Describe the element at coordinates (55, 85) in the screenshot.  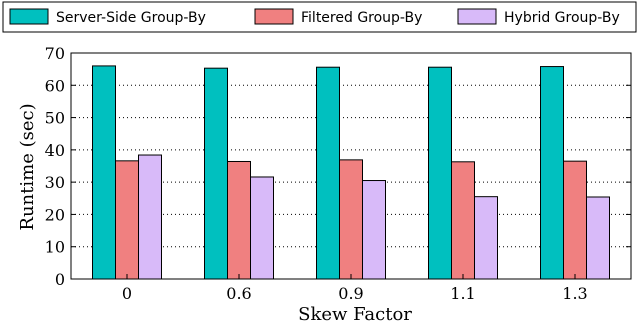
I see `y-tick-label: 60` at that location.